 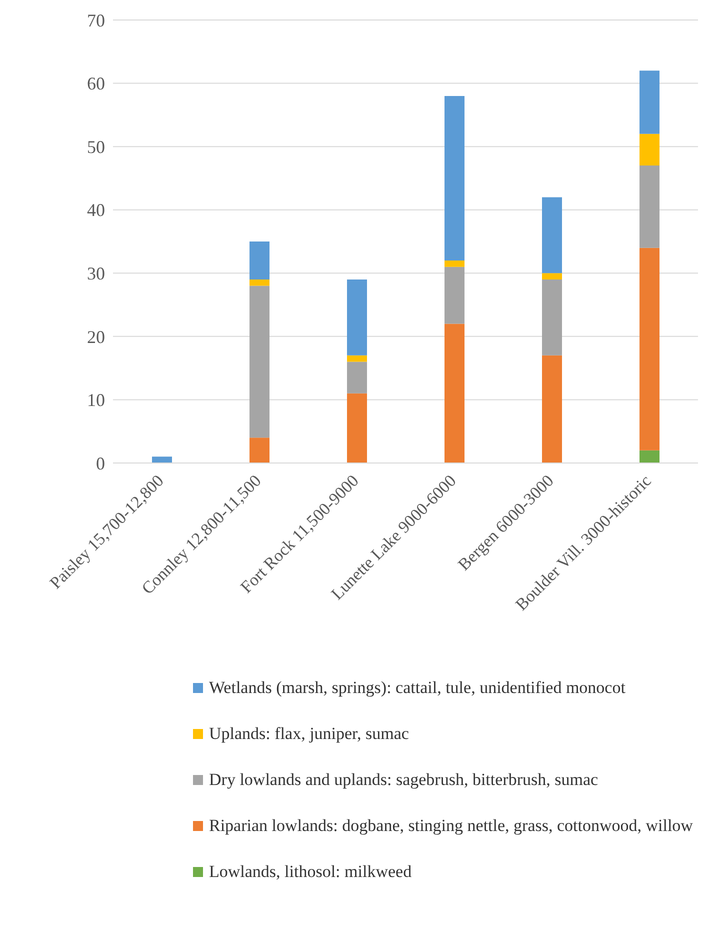 I want to click on y-tick-label: 50, so click(x=96, y=146).